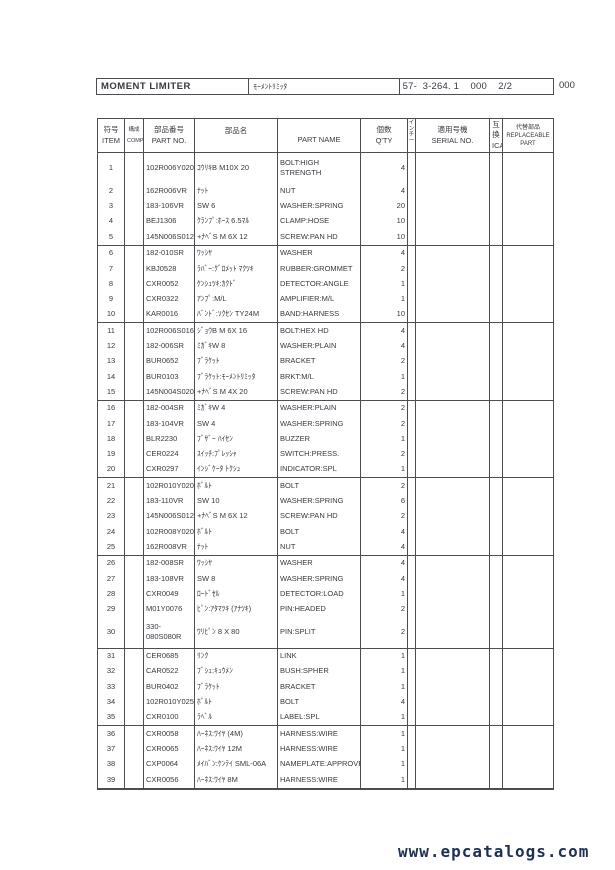  What do you see at coordinates (325, 632) in the screenshot?
I see `table-row: 30 330-080S080R ﾜﾘﾋﾟﾝ 8 X 80 PIN:SPLIT 2` at bounding box center [325, 632].